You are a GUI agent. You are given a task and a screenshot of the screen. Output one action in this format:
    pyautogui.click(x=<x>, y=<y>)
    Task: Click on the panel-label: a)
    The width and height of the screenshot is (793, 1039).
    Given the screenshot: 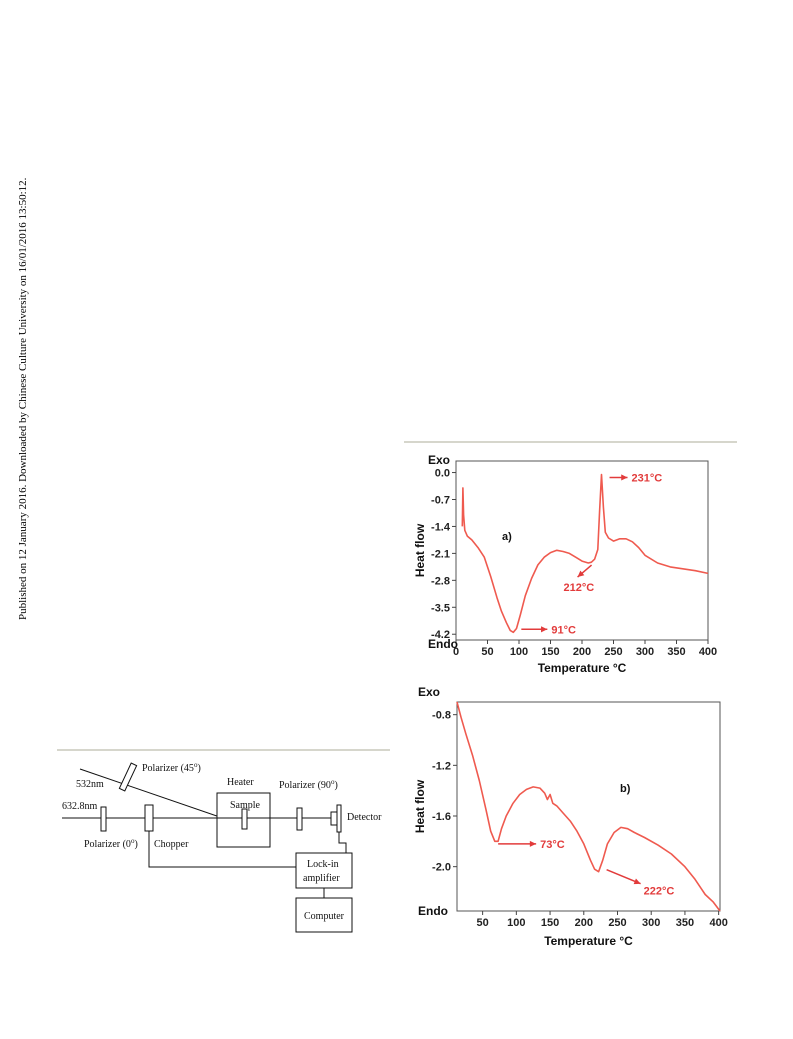 What is the action you would take?
    pyautogui.click(x=507, y=537)
    